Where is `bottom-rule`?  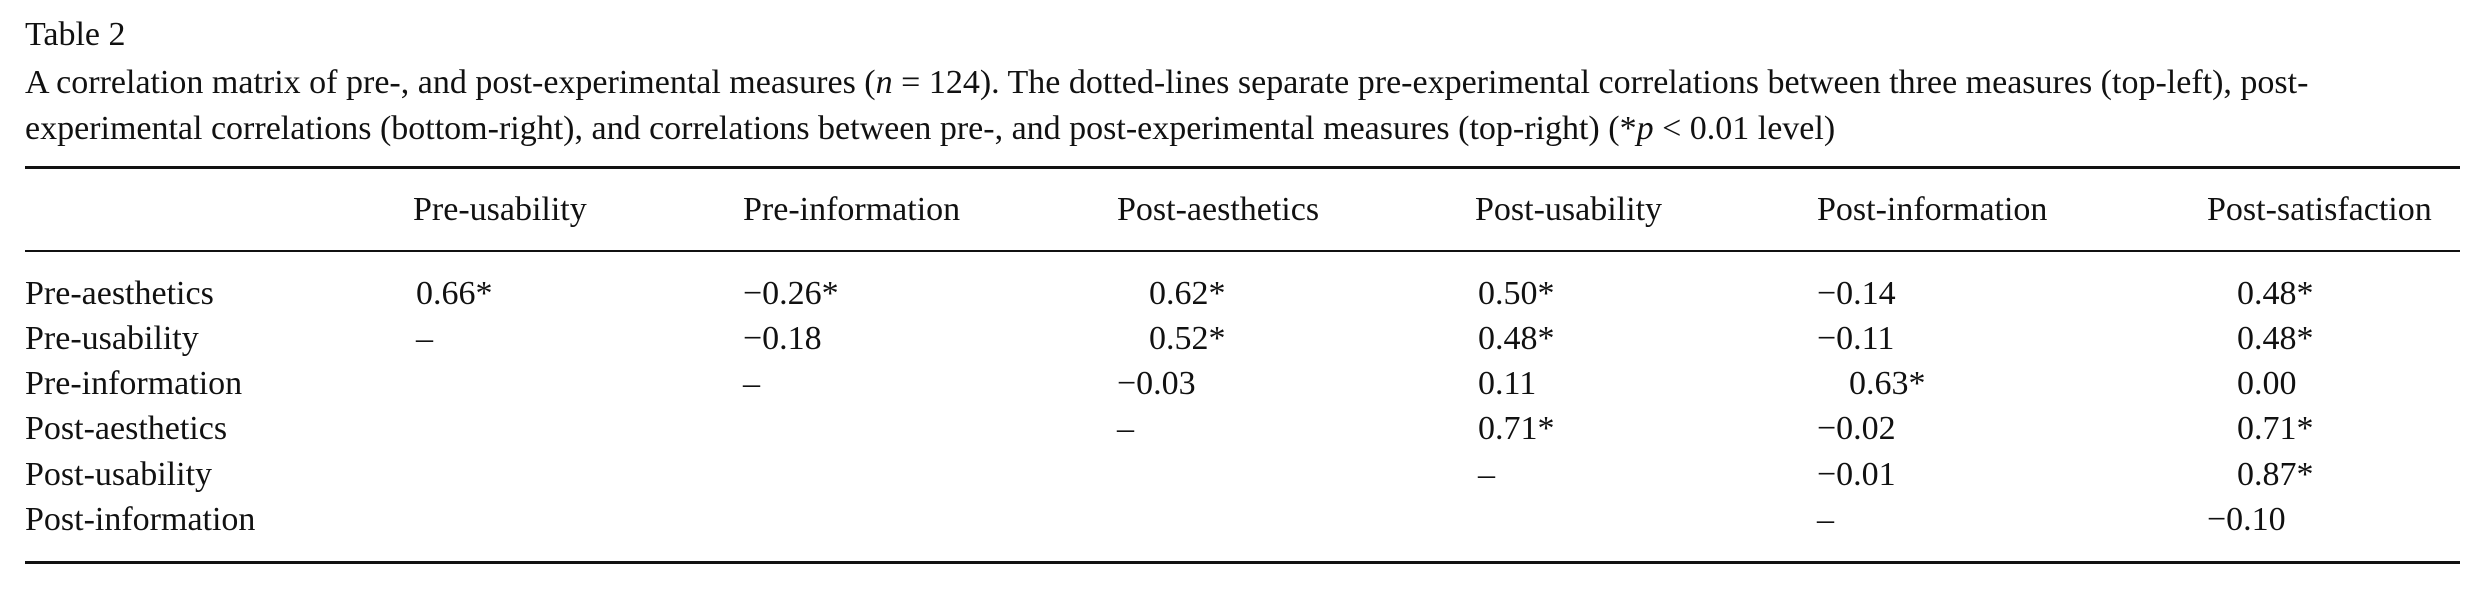
bottom-rule is located at coordinates (1242, 562).